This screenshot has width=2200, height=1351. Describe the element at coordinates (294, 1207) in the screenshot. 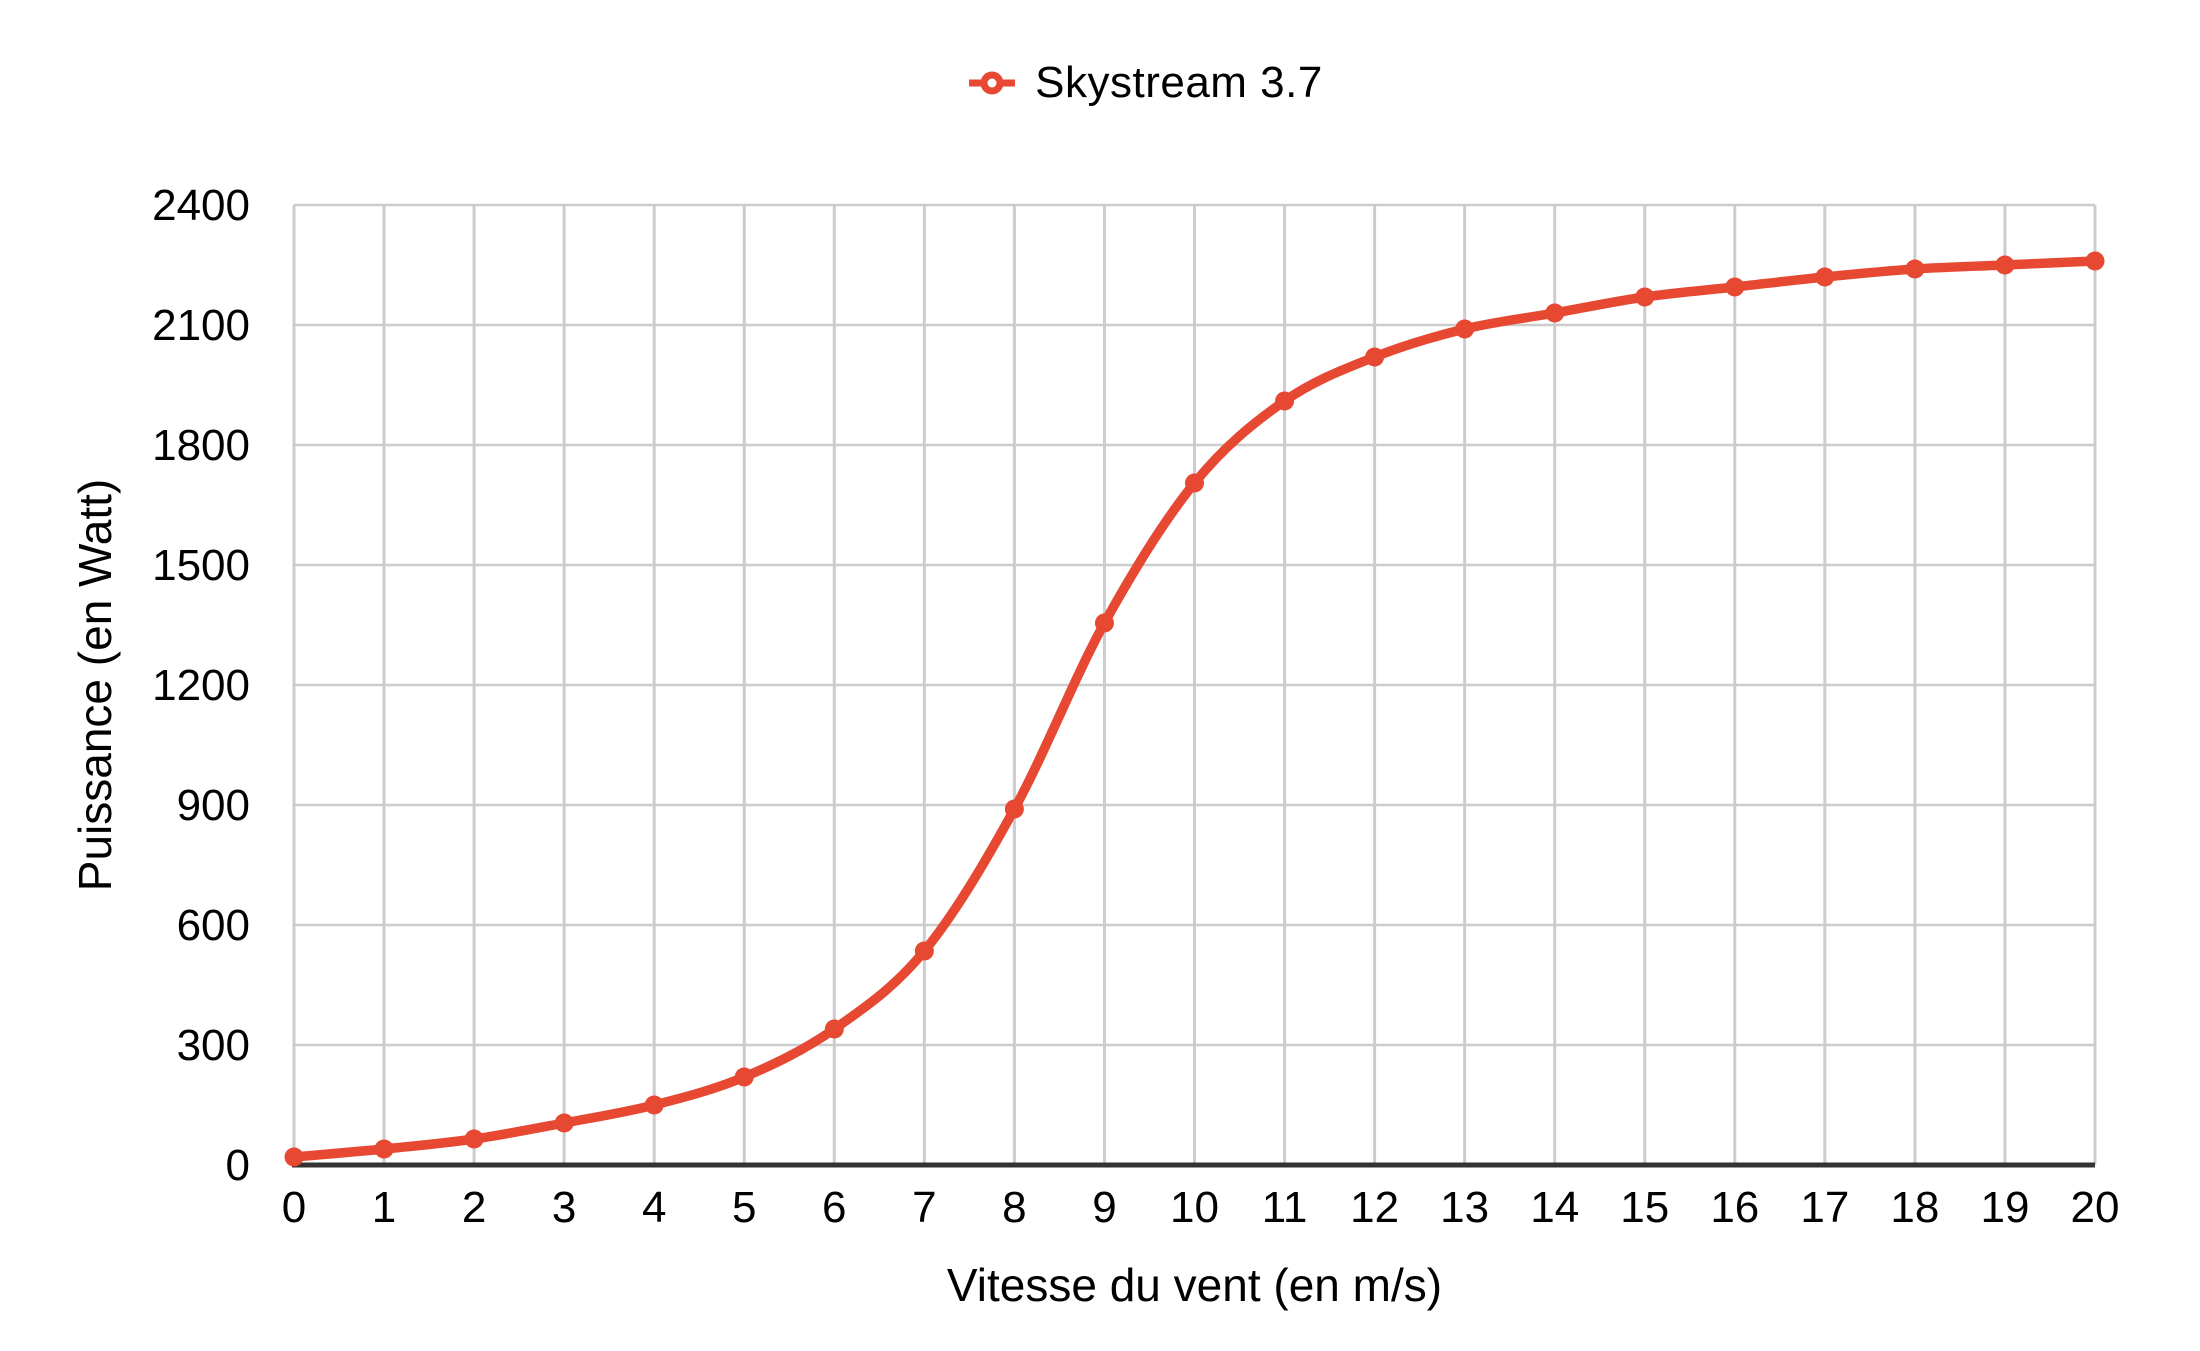

I see `x-tick-label: 0` at that location.